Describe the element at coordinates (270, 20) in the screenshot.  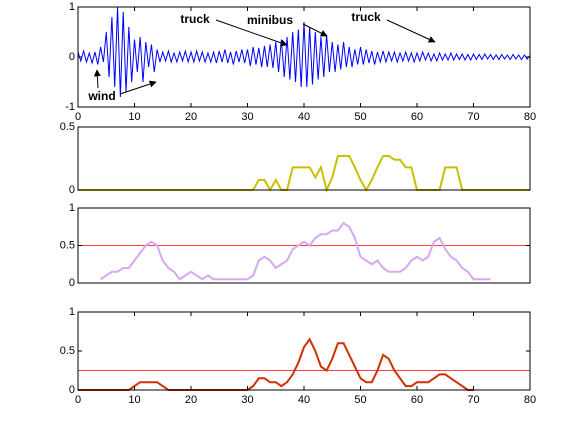
I see `annotation: minibus` at that location.